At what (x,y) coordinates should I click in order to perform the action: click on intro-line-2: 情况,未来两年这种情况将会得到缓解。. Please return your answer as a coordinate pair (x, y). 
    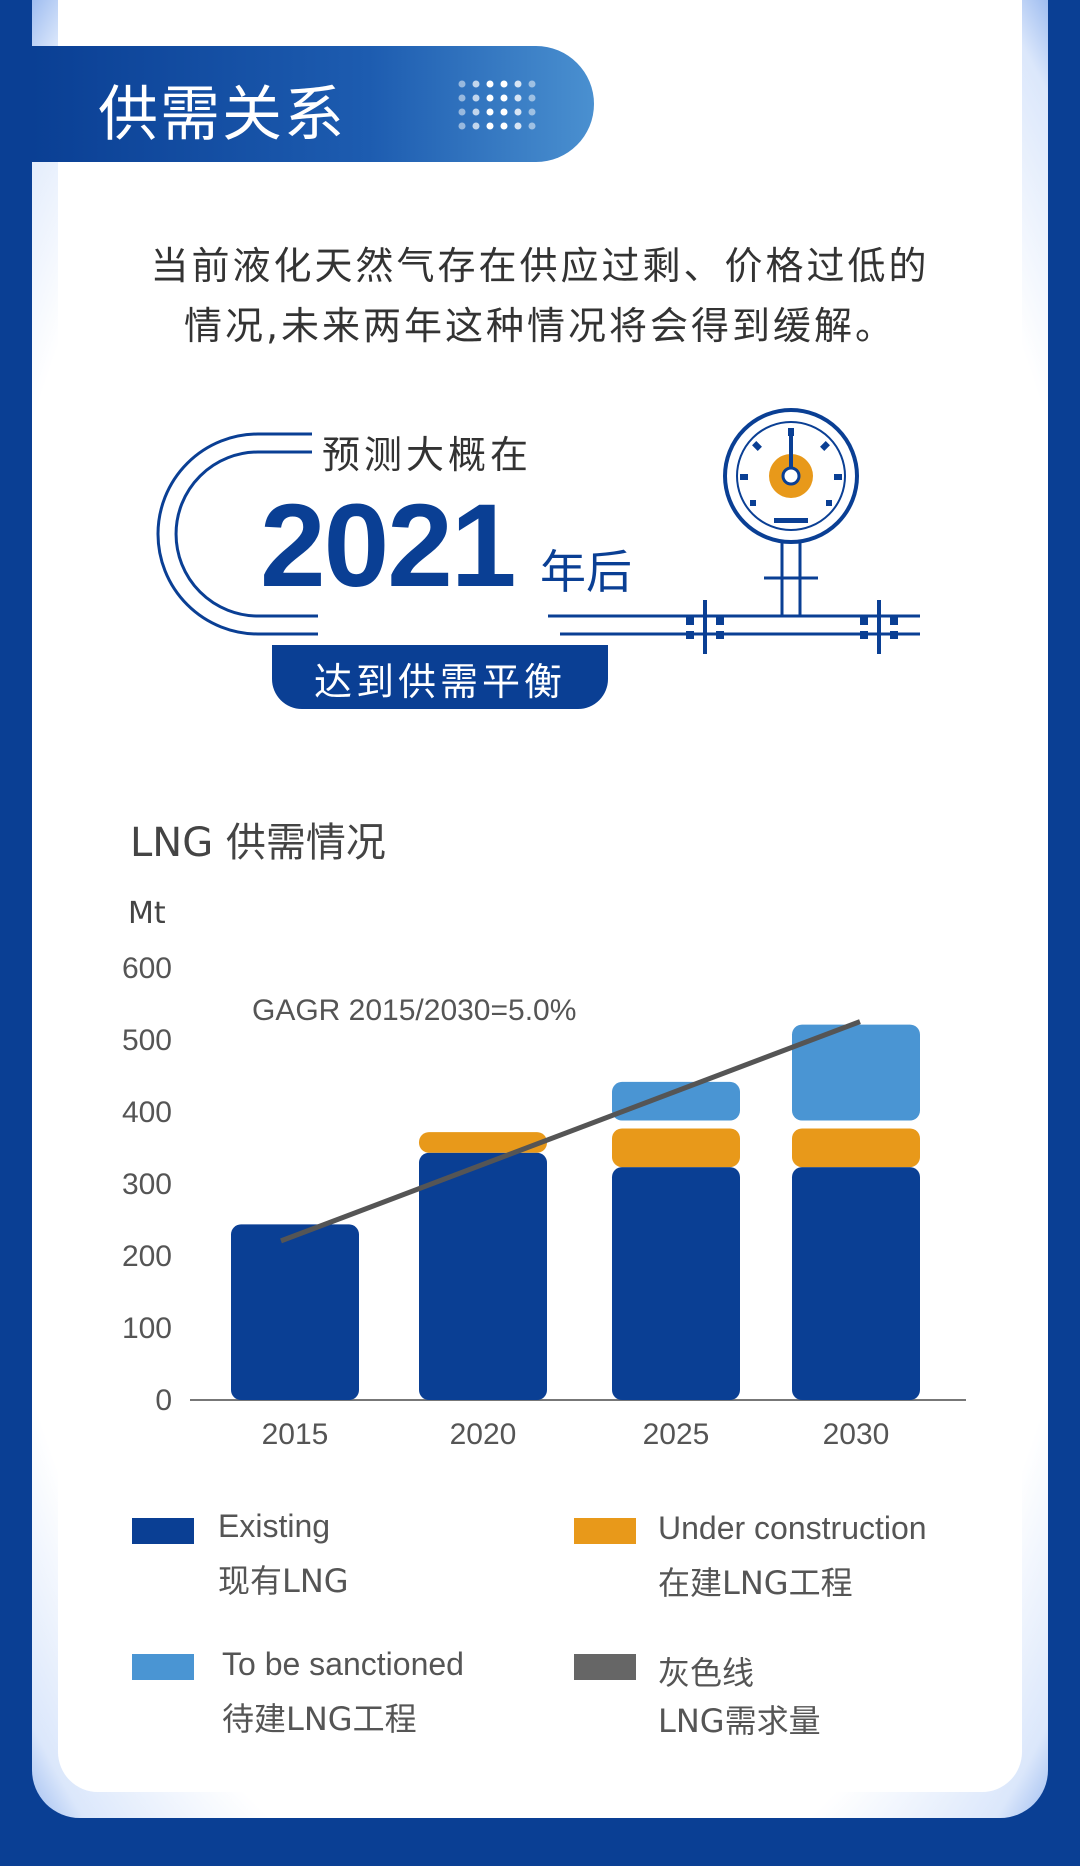
    Looking at the image, I should click on (540, 326).